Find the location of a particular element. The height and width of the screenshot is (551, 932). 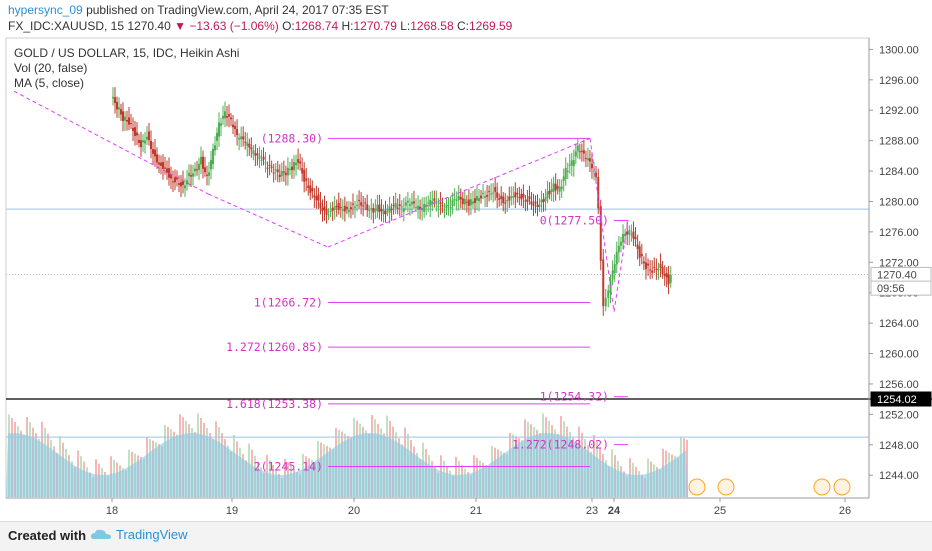

price-tick-label: 1300.00 is located at coordinates (899, 50).